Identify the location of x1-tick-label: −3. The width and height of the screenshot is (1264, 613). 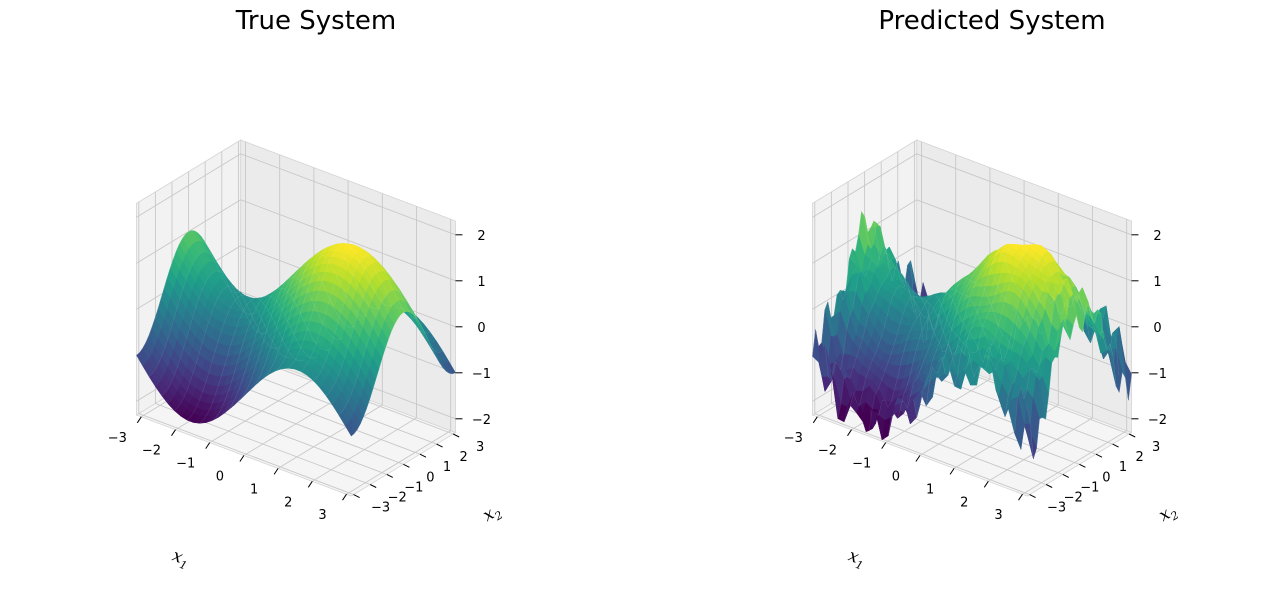
(117, 438).